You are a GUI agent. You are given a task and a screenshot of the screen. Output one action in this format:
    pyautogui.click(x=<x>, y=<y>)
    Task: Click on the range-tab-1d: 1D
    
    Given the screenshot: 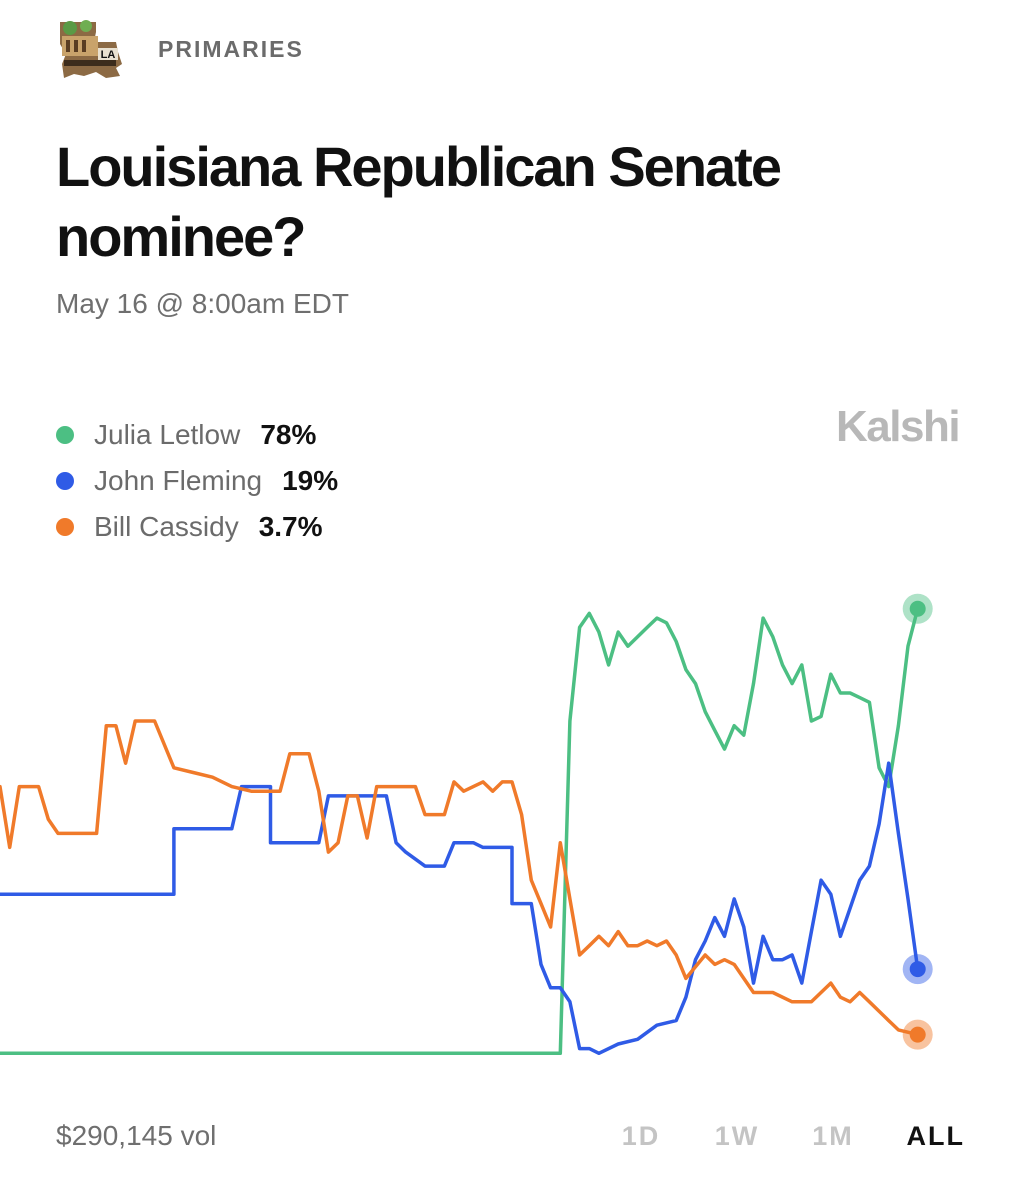 What is the action you would take?
    pyautogui.click(x=641, y=1136)
    